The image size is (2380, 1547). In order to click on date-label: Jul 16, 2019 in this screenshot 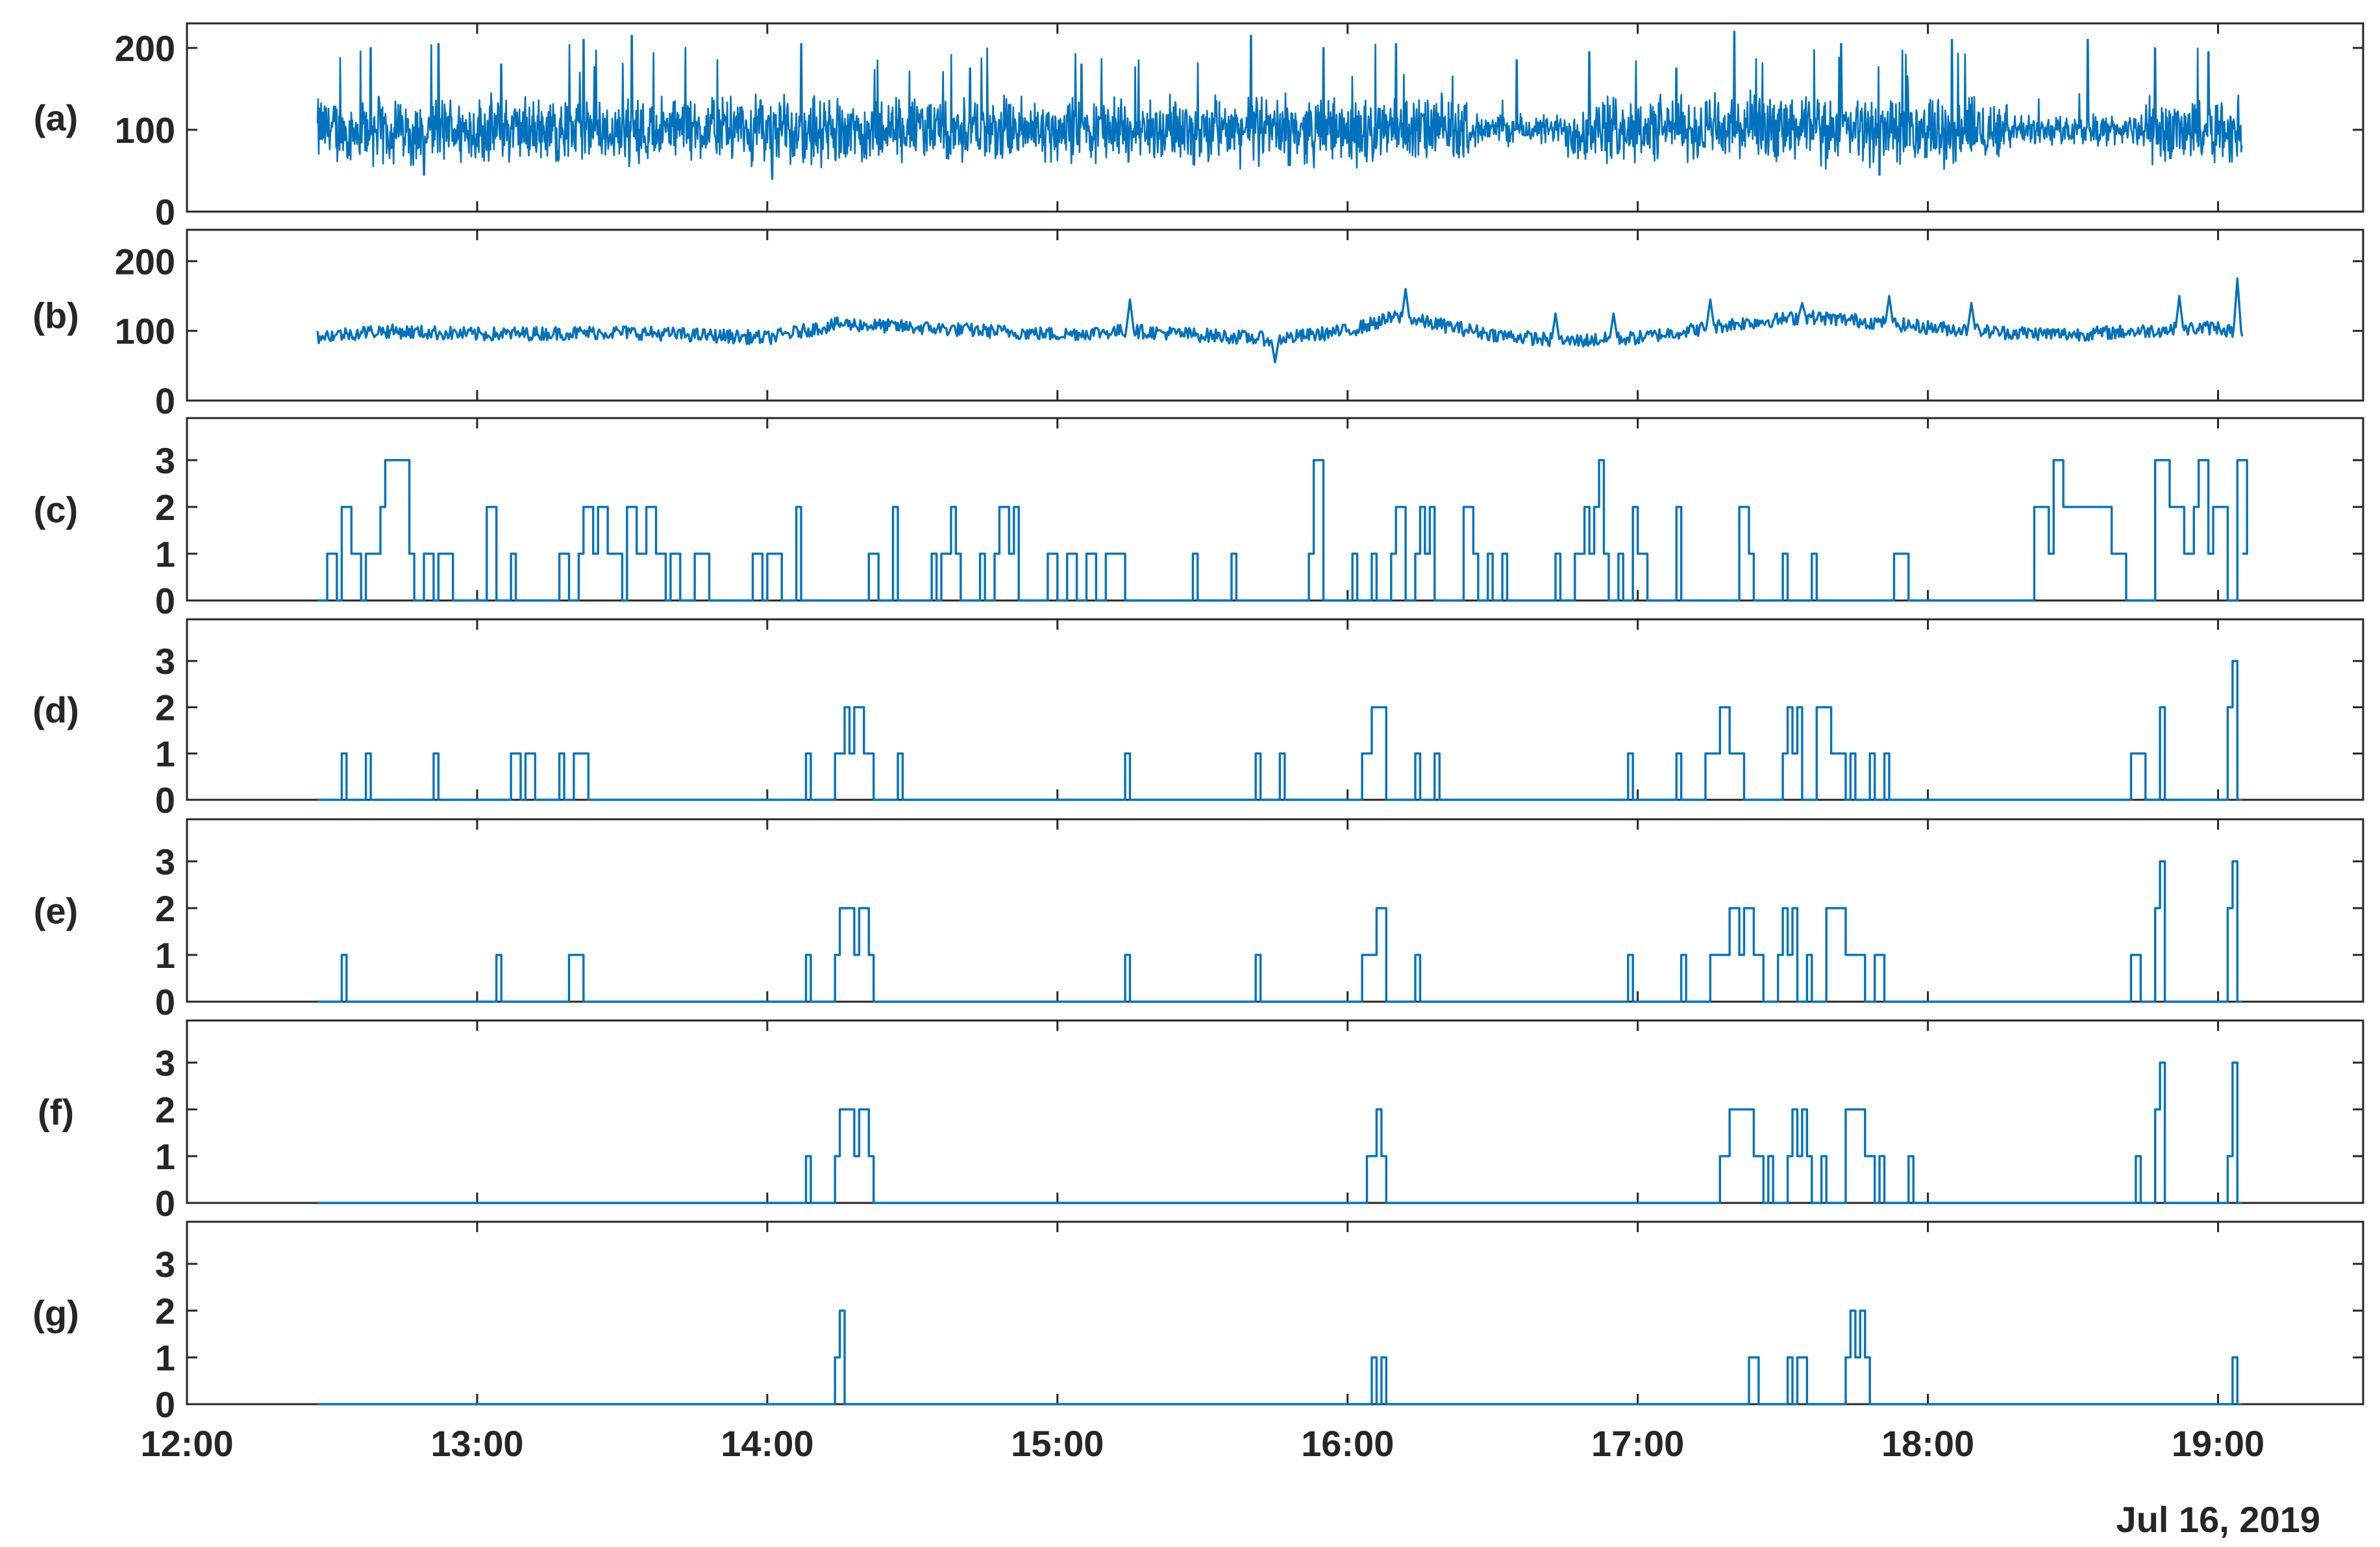, I will do `click(2218, 1519)`.